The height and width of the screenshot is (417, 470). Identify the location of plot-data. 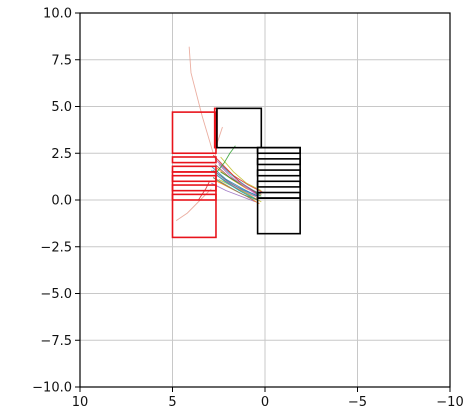
(236, 142).